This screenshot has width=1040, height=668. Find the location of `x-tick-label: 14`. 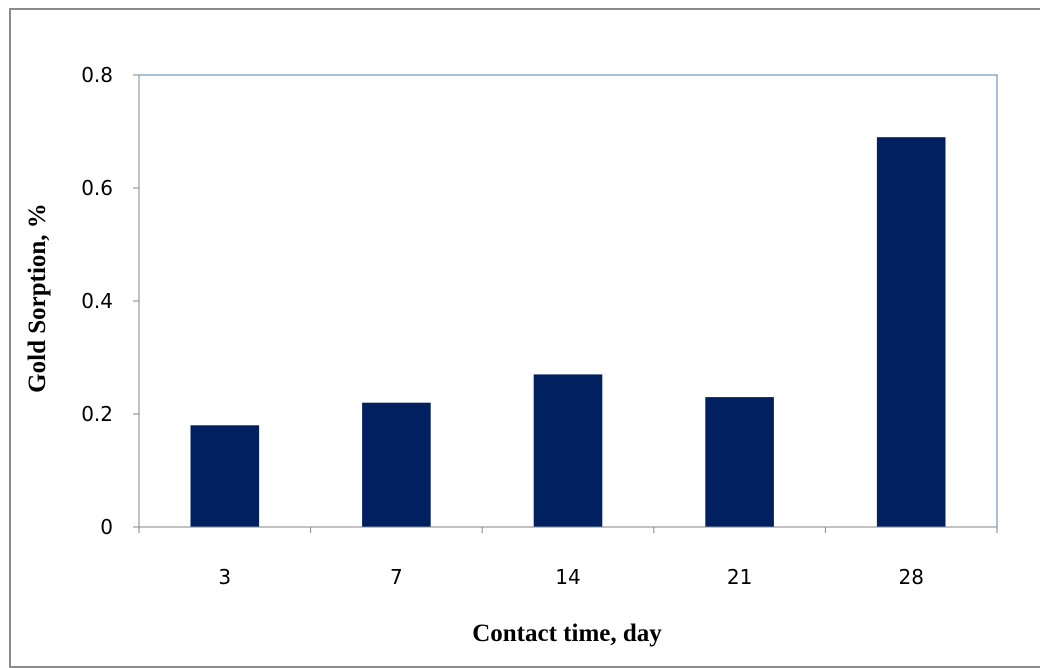

x-tick-label: 14 is located at coordinates (567, 577).